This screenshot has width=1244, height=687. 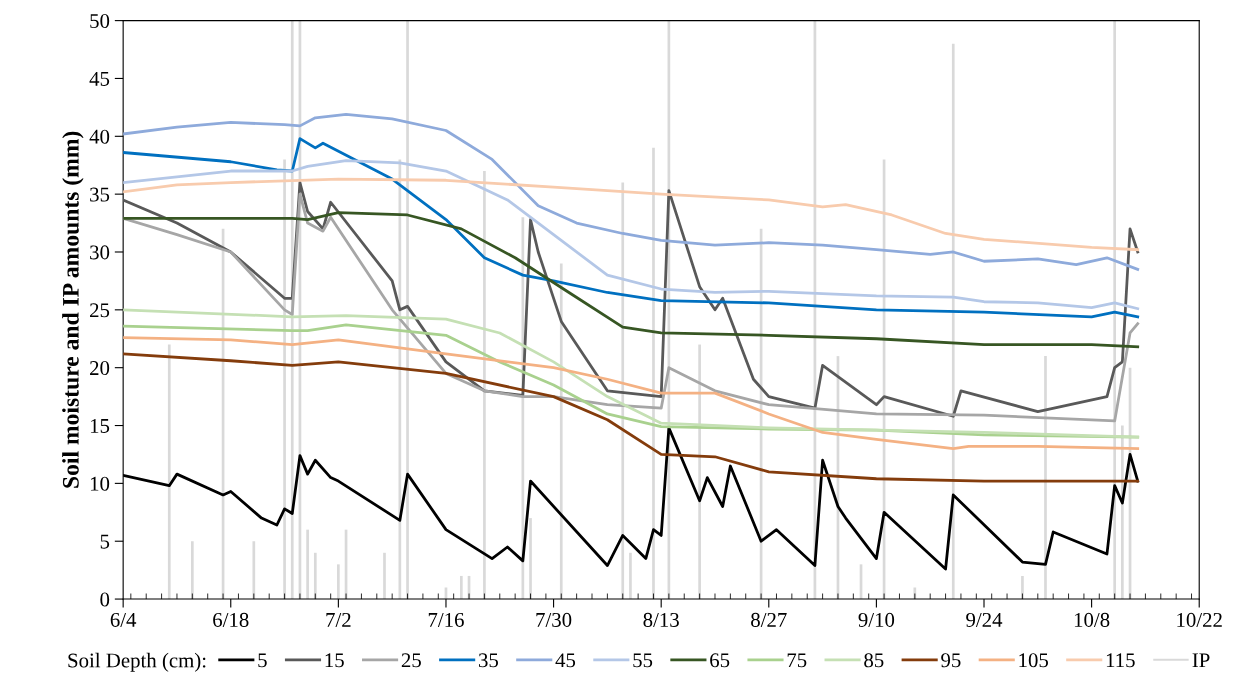 I want to click on y-tick-label: 20, so click(x=100, y=368).